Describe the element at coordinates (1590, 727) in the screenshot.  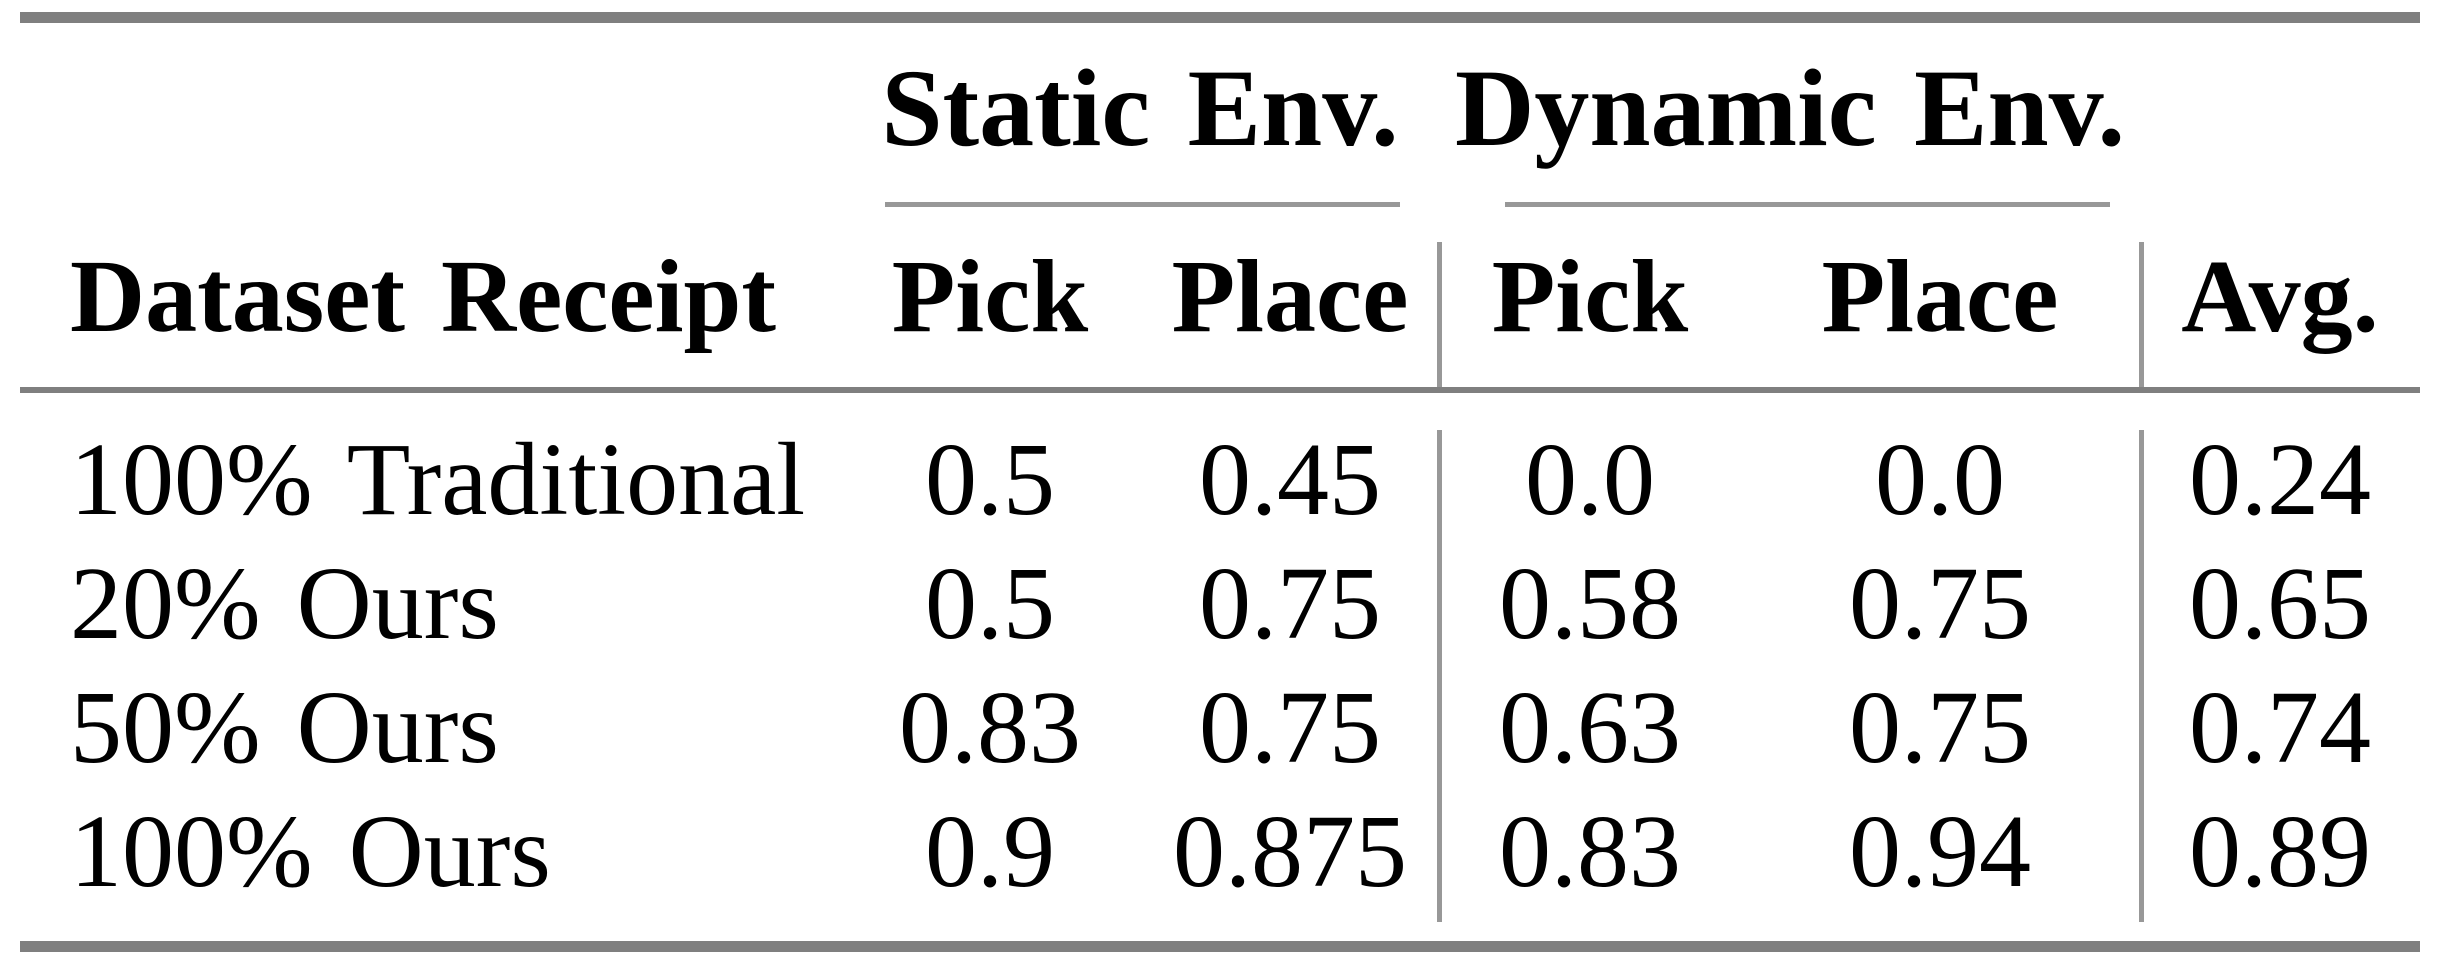
I see `cell-dynamic-pick: 0.63` at that location.